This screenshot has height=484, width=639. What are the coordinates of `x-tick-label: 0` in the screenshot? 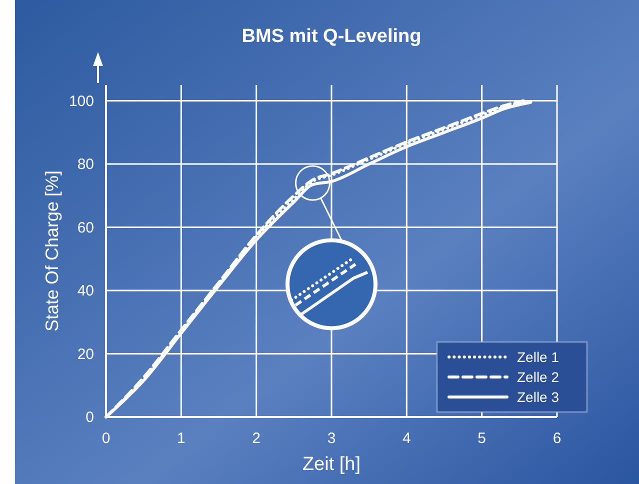 It's located at (106, 438).